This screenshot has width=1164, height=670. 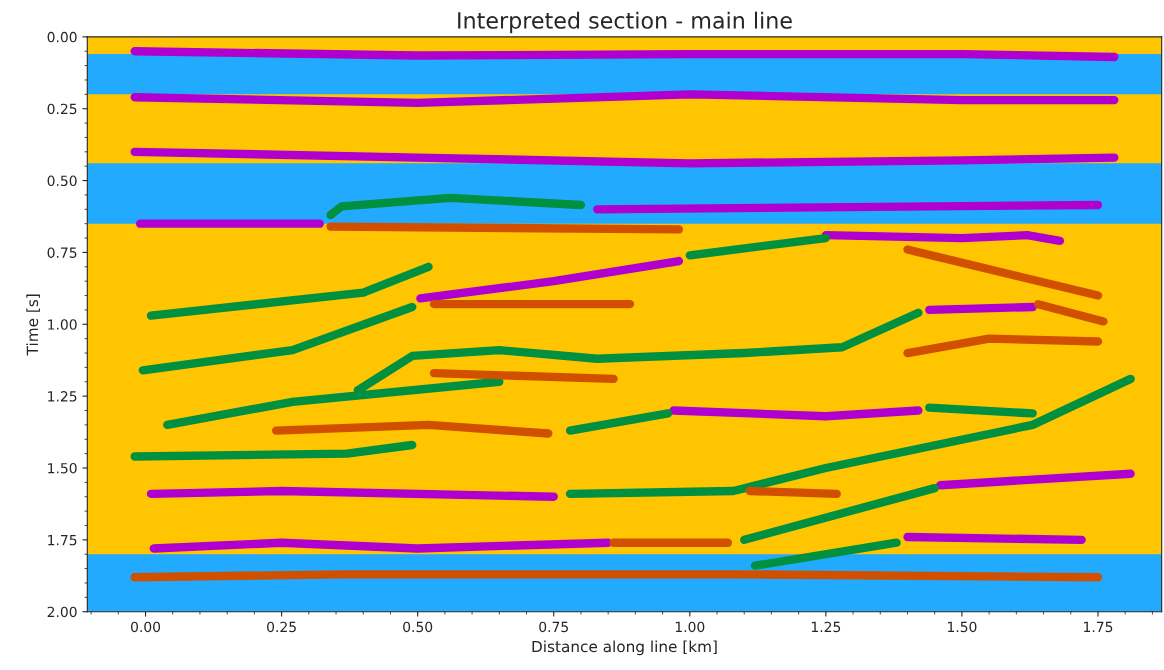 I want to click on x-axis-title: Distance along line [km], so click(x=624, y=648).